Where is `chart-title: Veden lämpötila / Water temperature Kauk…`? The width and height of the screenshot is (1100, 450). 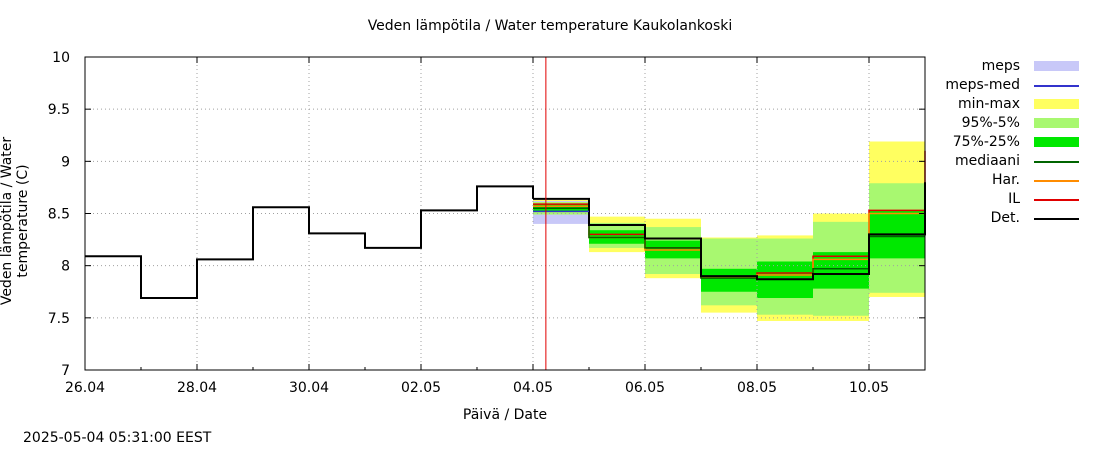 chart-title: Veden lämpötila / Water temperature Kauk… is located at coordinates (550, 26).